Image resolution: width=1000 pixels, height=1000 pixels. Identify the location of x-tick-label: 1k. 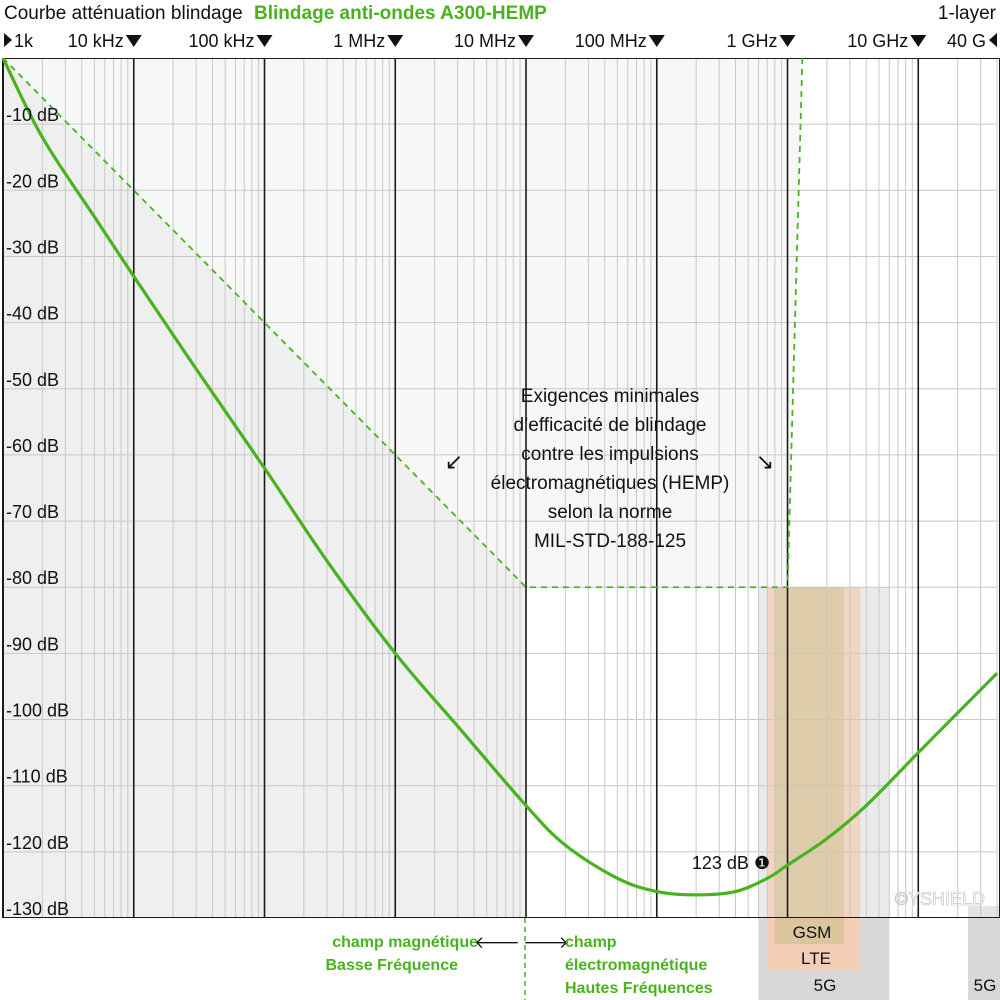
(24, 41).